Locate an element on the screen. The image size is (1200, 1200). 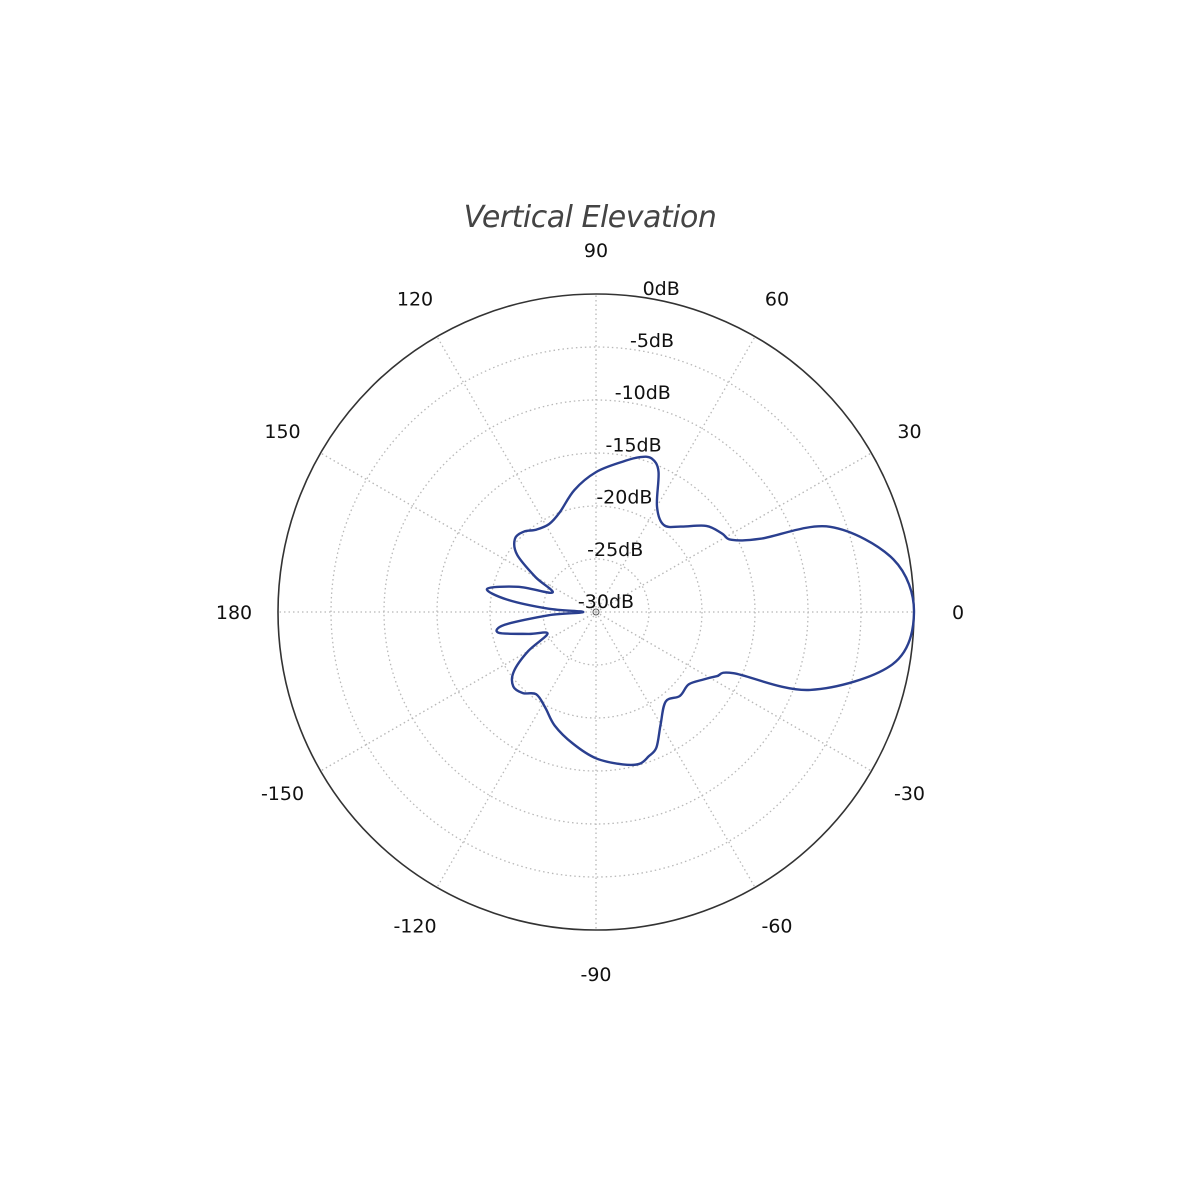
angle-tick-label: -60 is located at coordinates (776, 927).